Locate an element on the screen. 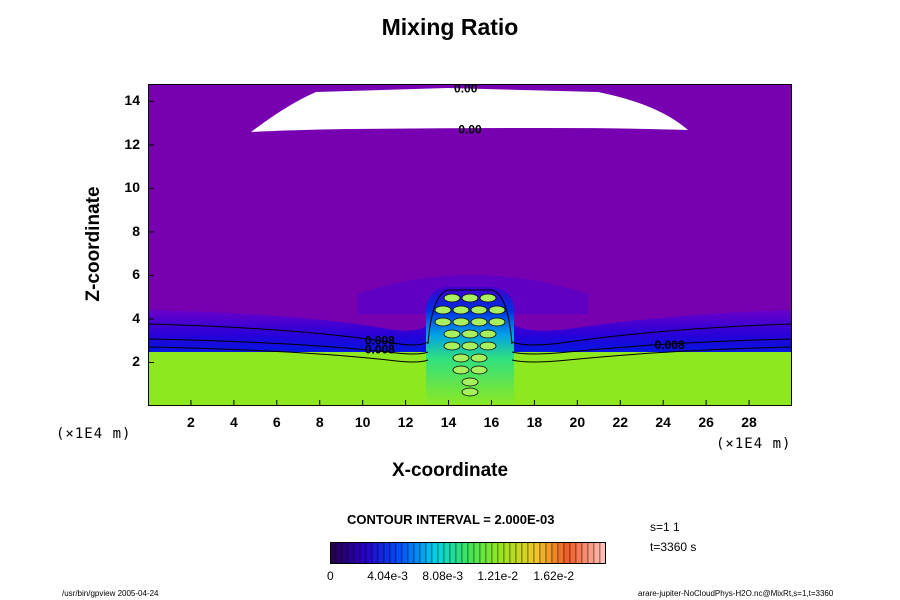 Image resolution: width=900 pixels, height=600 pixels. y-tick-label: 6 is located at coordinates (136, 274).